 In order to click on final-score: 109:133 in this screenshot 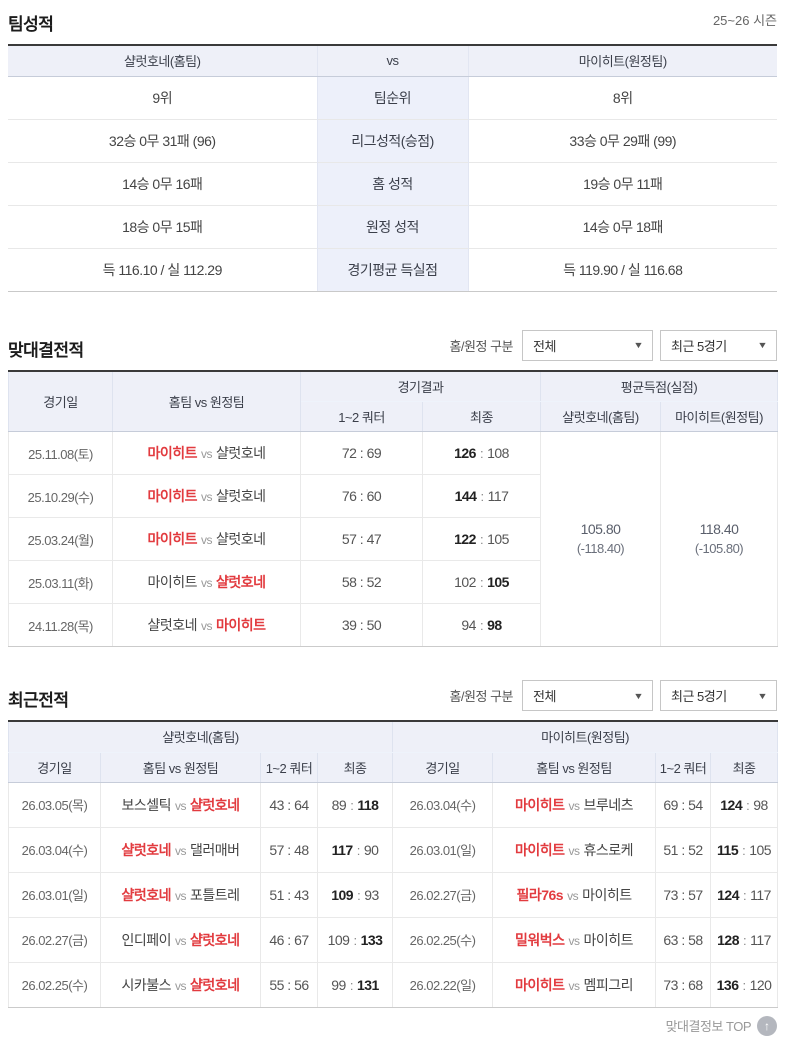, I will do `click(355, 939)`.